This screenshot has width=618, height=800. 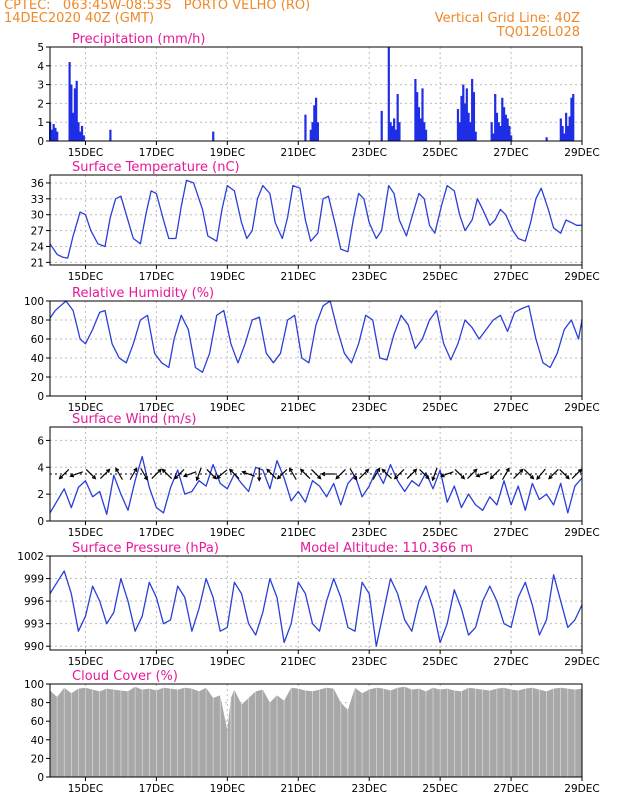 What do you see at coordinates (34, 685) in the screenshot?
I see `cloud-ytick-label: 100` at bounding box center [34, 685].